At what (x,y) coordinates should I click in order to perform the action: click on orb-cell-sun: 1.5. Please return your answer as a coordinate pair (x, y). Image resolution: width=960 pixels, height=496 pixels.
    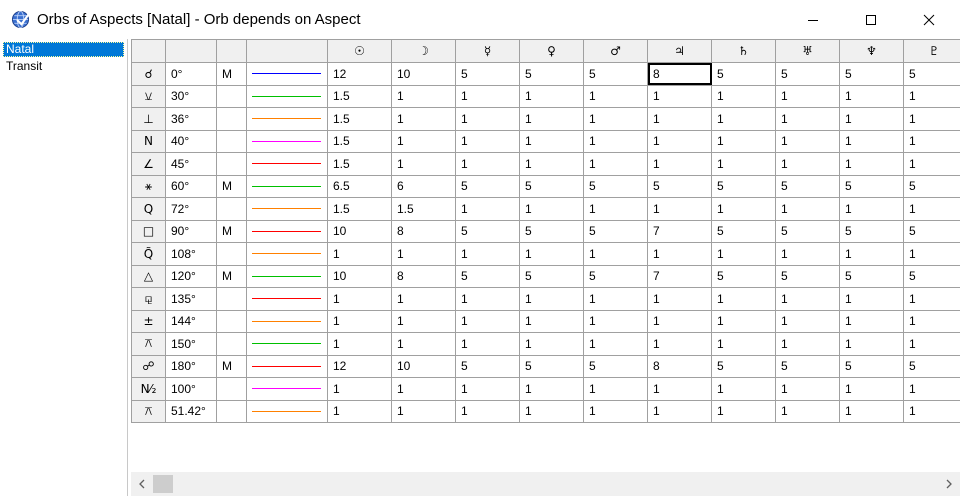
    Looking at the image, I should click on (359, 96).